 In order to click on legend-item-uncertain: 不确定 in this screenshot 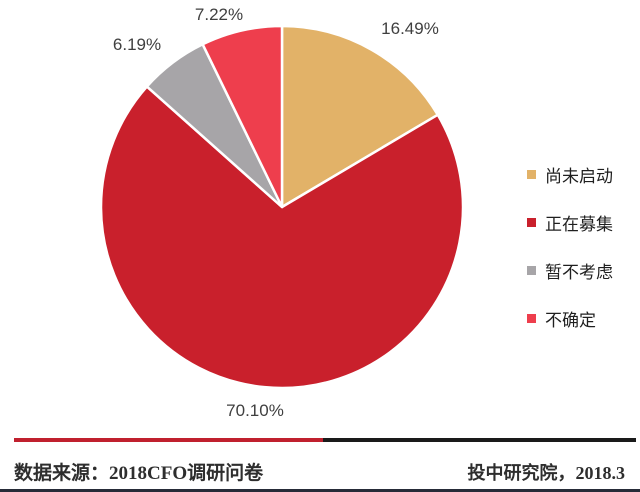, I will do `click(570, 319)`.